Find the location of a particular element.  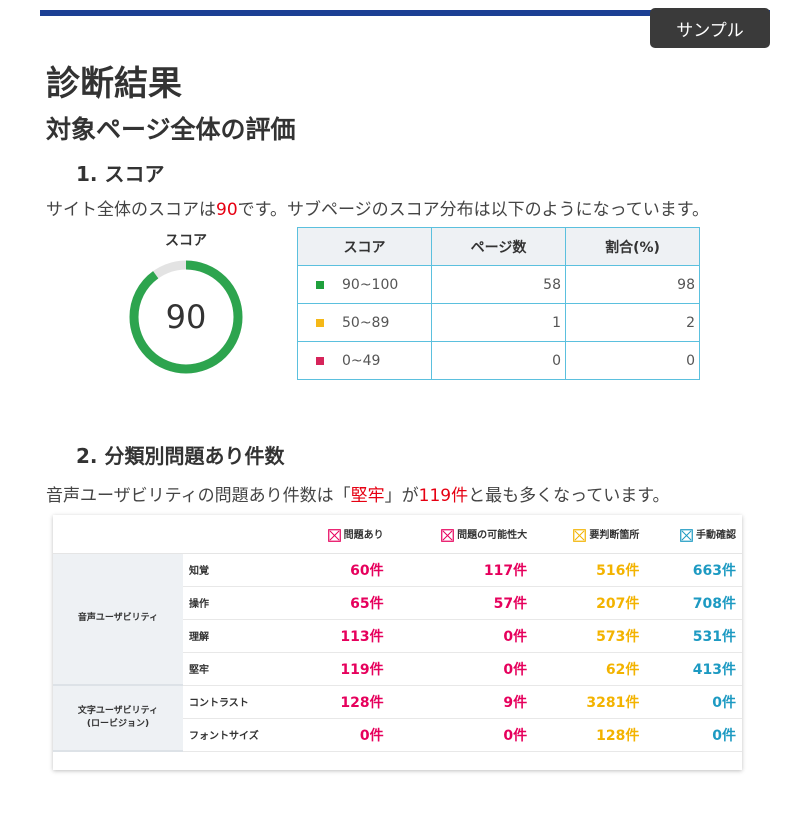

issues-count-cell: 57件 is located at coordinates (461, 603).